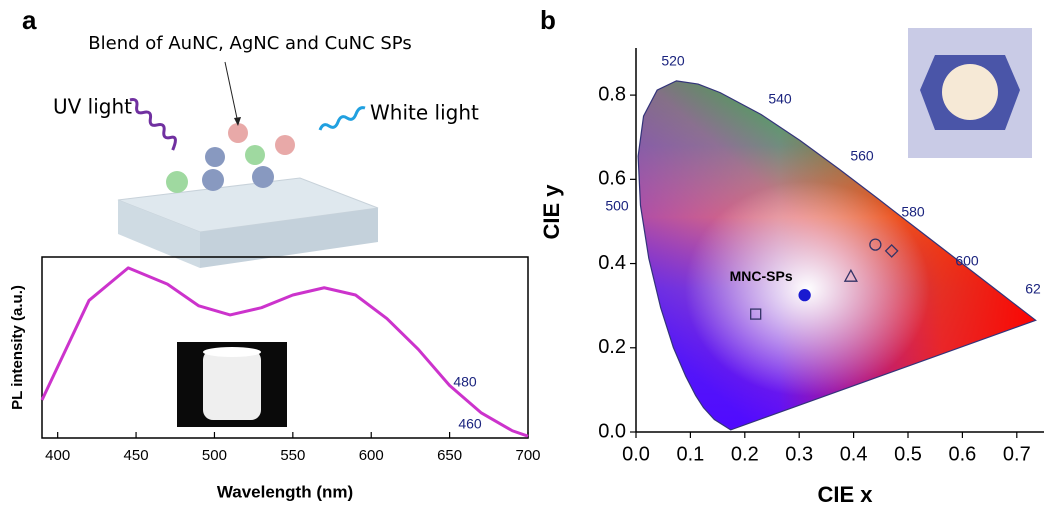  I want to click on x-tick-label: 0.0, so click(636, 454).